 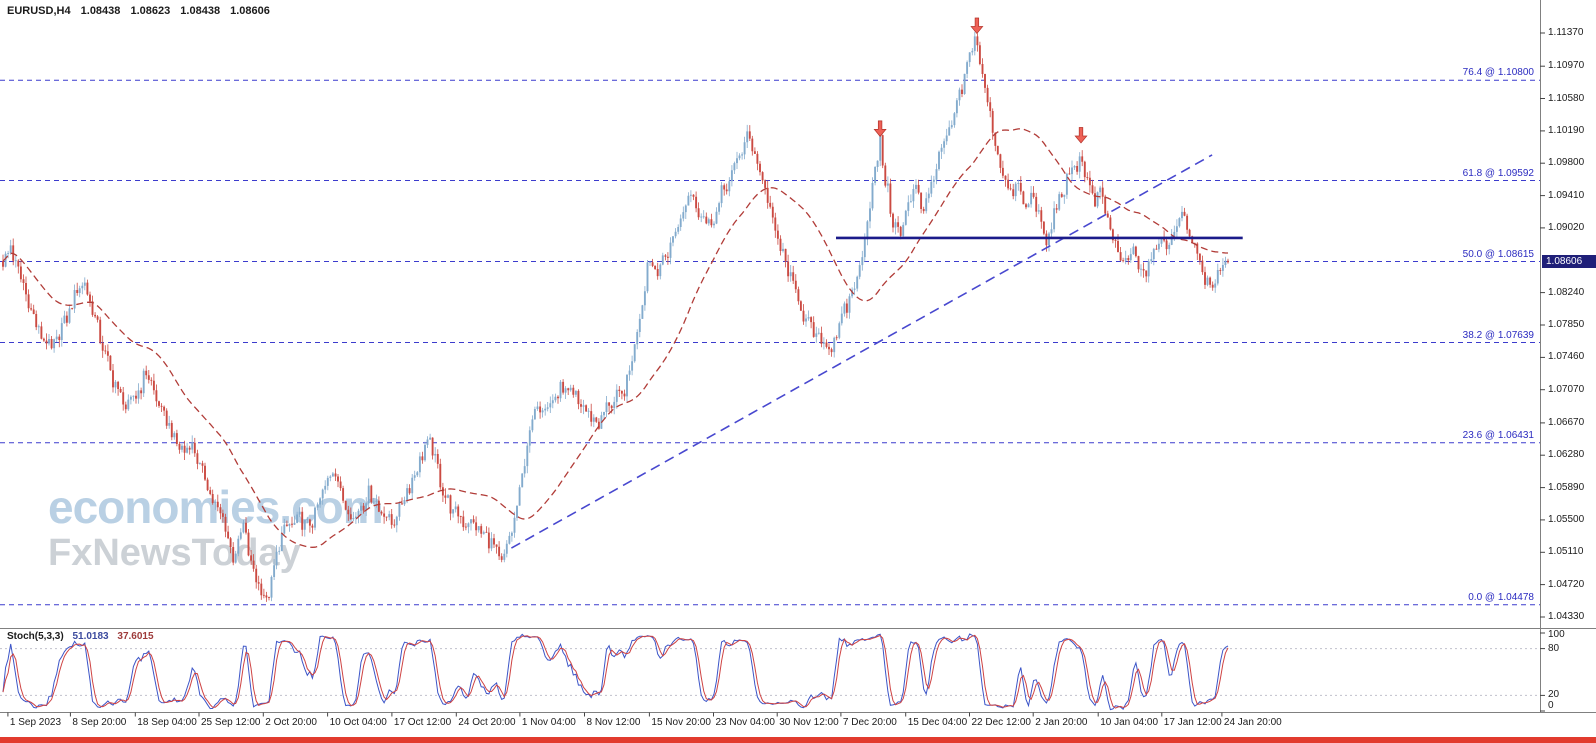 What do you see at coordinates (200, 11) in the screenshot?
I see `low-value: 1.08438` at bounding box center [200, 11].